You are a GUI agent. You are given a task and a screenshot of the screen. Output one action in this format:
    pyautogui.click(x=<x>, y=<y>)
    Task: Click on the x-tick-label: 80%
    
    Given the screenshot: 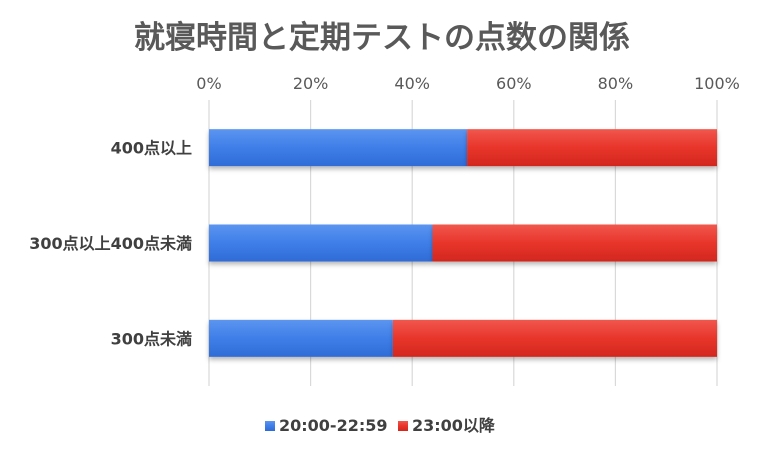 What is the action you would take?
    pyautogui.click(x=616, y=83)
    